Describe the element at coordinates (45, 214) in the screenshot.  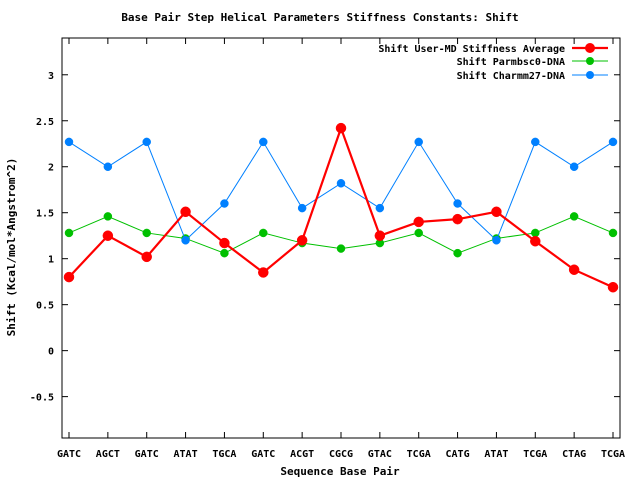
I see `y-tick-label: 1.5` at that location.